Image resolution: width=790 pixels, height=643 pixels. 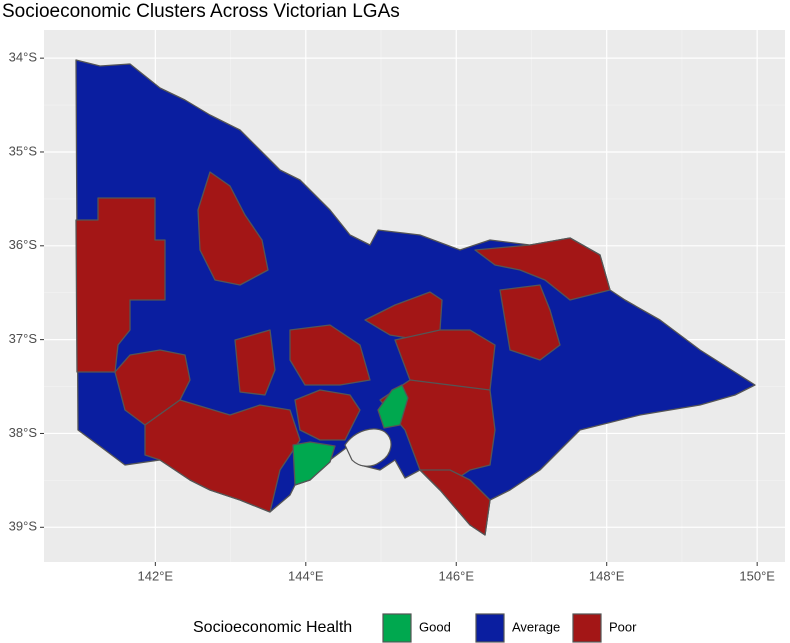 I want to click on x-tick-label: 148°E, so click(x=607, y=575).